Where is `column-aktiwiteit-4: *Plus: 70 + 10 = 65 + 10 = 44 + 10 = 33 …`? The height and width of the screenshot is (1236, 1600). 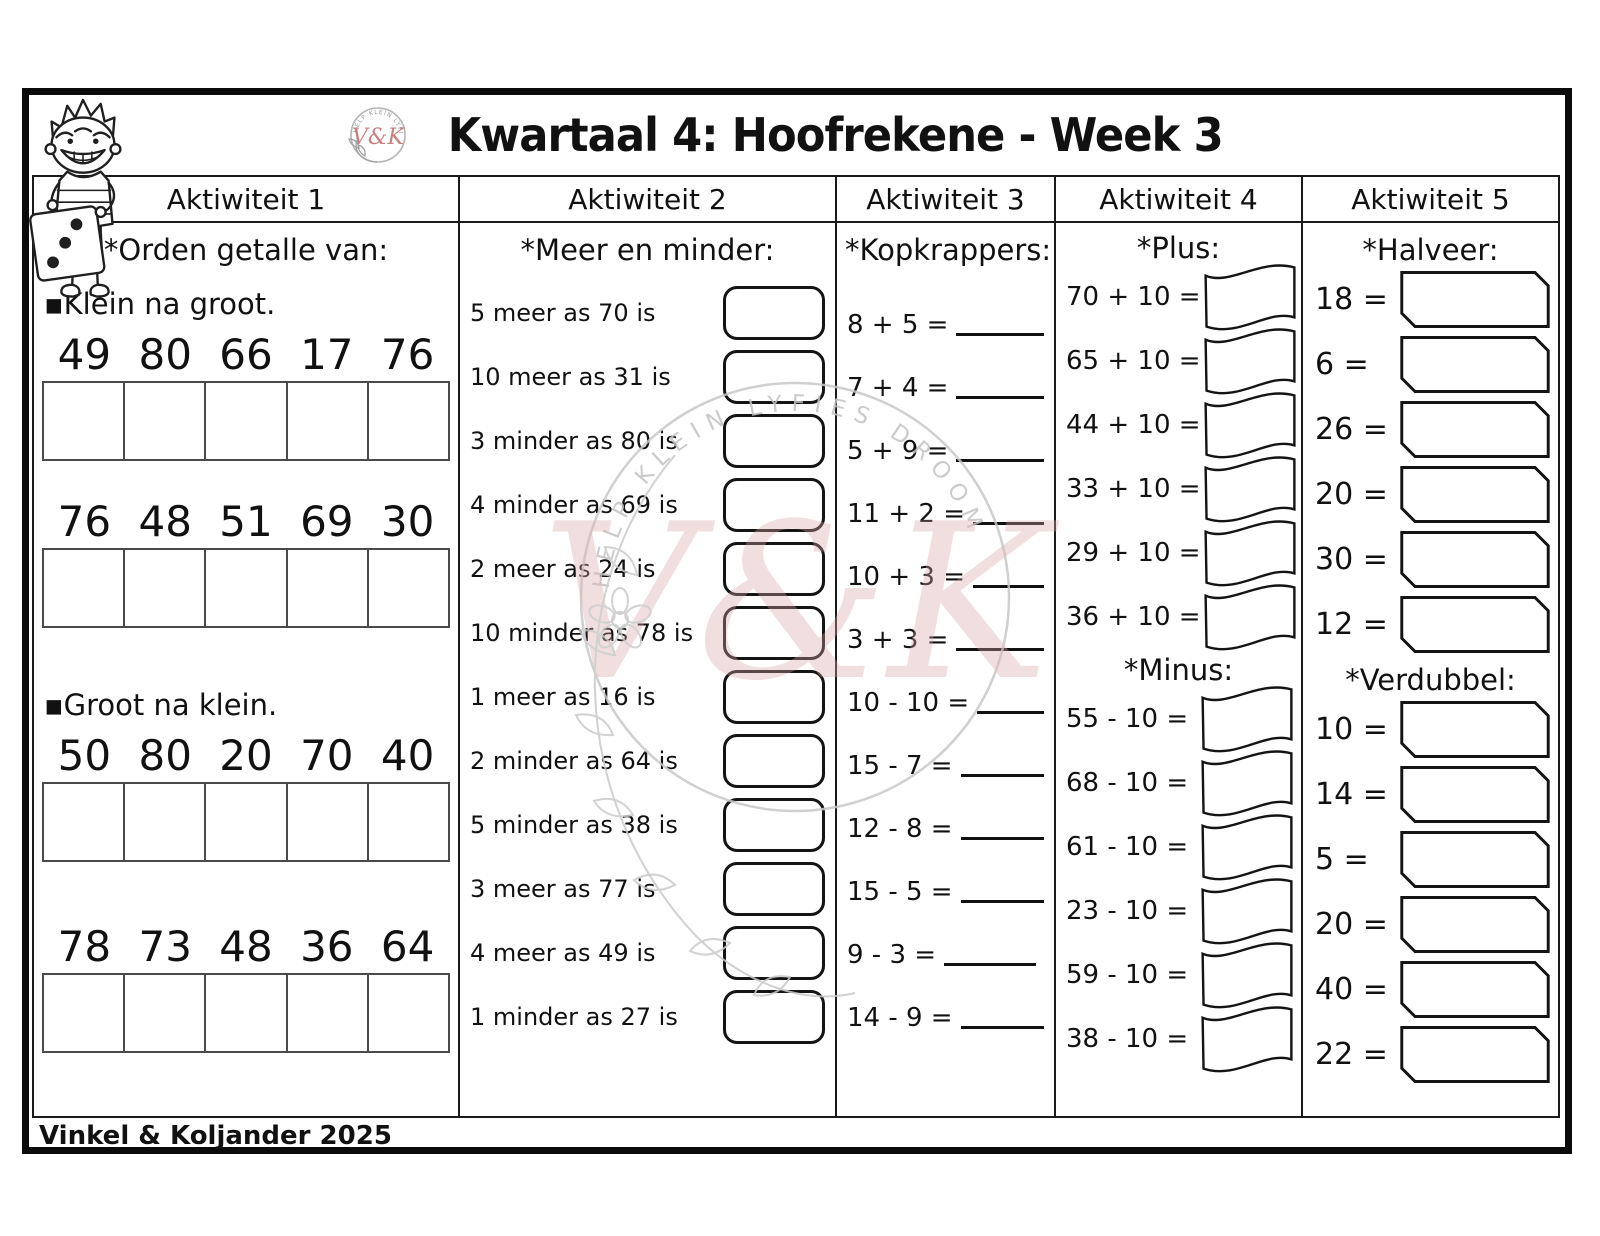
column-aktiwiteit-4: *Plus: 70 + 10 = 65 + 10 = 44 + 10 = 33 … is located at coordinates (1179, 669).